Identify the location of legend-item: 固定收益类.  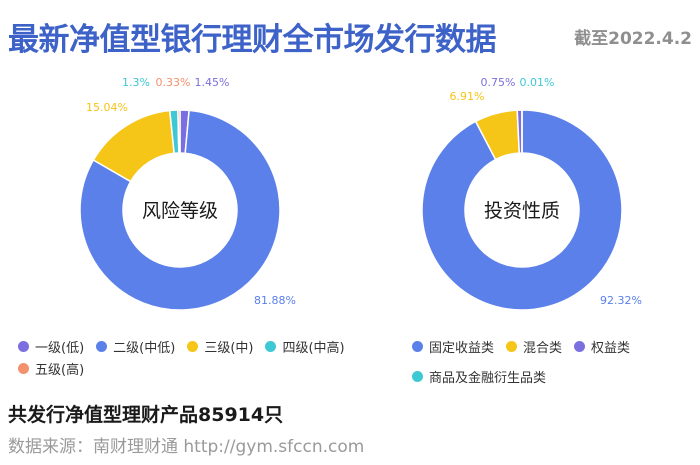
(453, 346).